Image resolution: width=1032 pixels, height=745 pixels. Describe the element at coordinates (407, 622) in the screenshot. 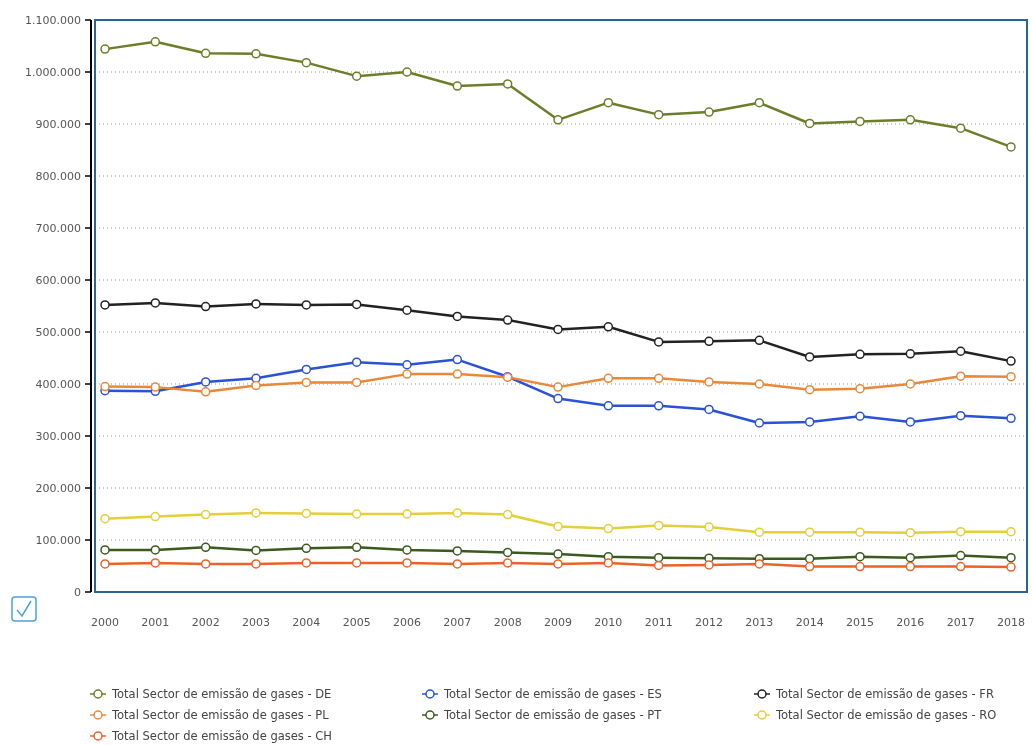

I see `x-tick-label: 2006` at that location.